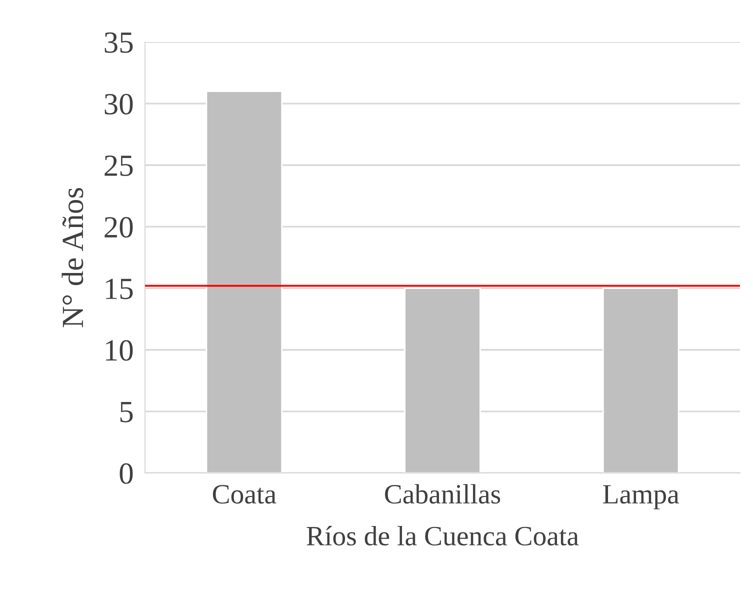 This screenshot has height=594, width=753. Describe the element at coordinates (126, 412) in the screenshot. I see `y-tick-label: 5` at that location.